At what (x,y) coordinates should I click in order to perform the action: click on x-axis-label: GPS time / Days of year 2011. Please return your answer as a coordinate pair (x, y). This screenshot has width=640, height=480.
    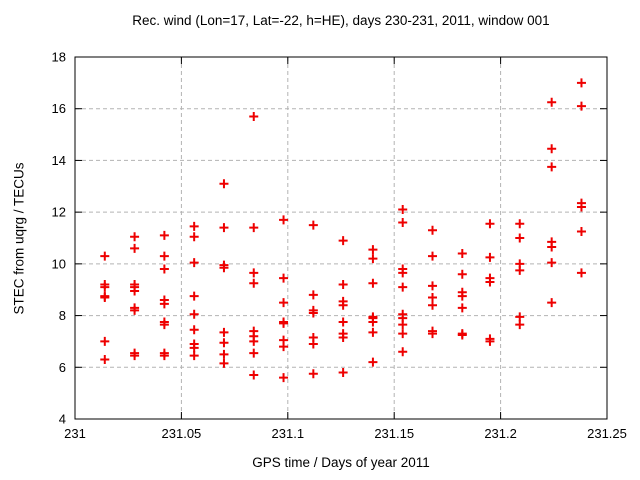
    Looking at the image, I should click on (341, 462).